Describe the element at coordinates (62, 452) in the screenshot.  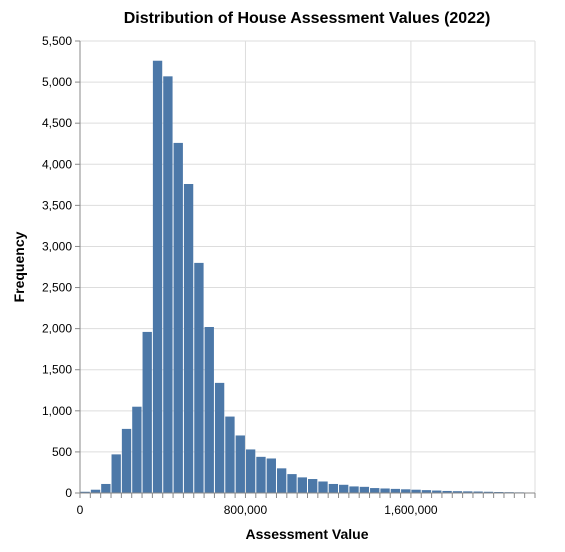
I see `y-tick-label: 500` at that location.